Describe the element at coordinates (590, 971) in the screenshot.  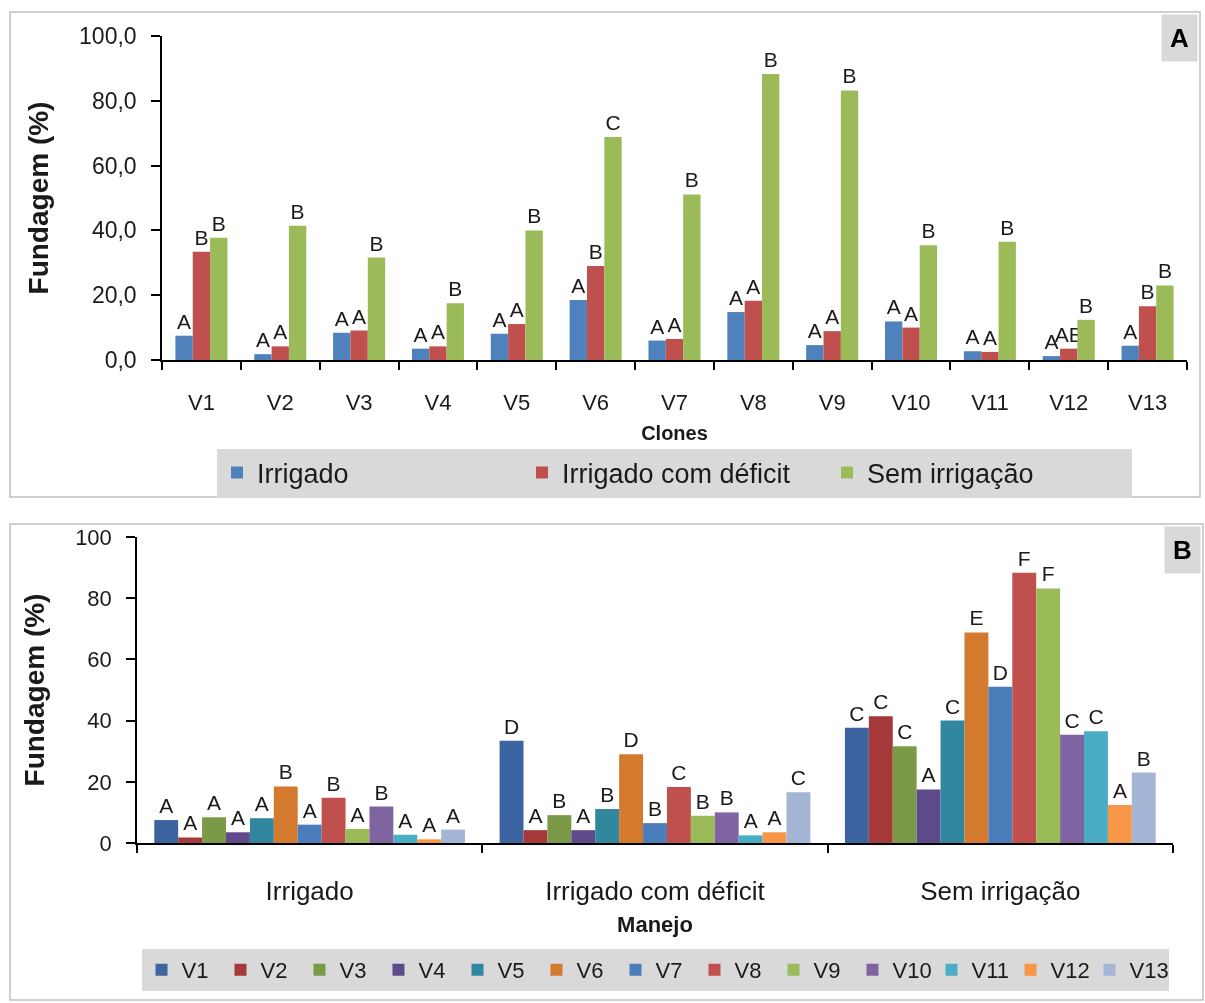
I see `legend-label: V6` at that location.